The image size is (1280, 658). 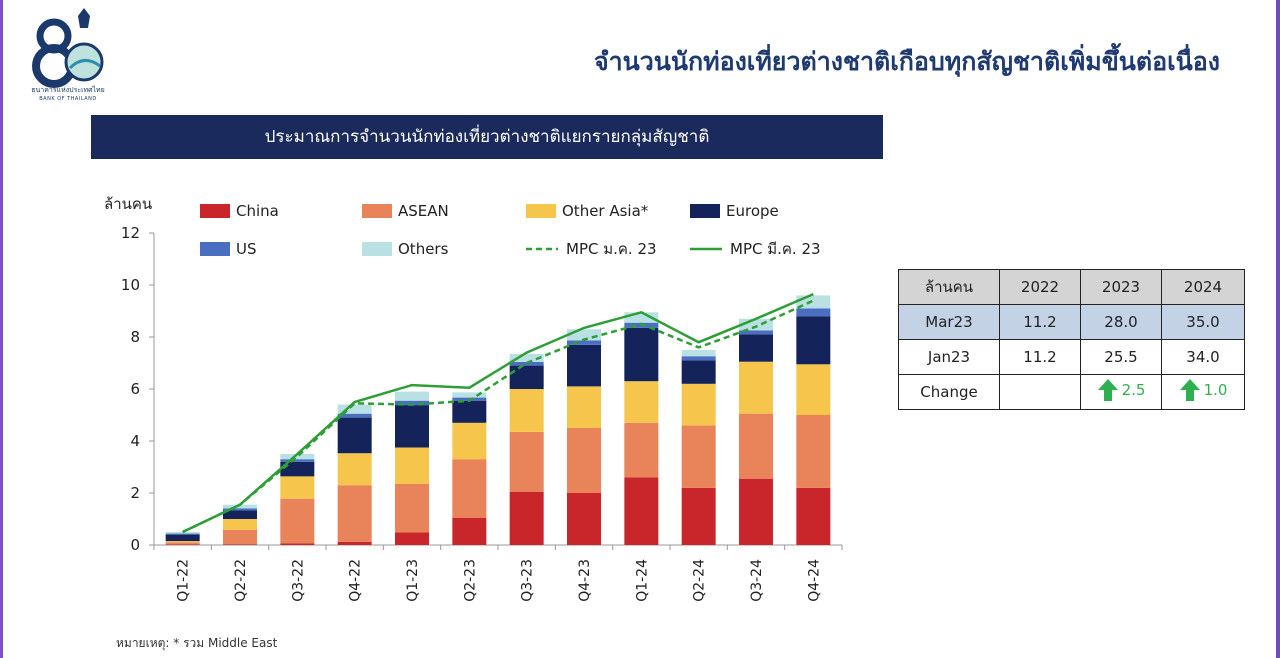 What do you see at coordinates (470, 580) in the screenshot?
I see `x-tick-label: Q2-23` at bounding box center [470, 580].